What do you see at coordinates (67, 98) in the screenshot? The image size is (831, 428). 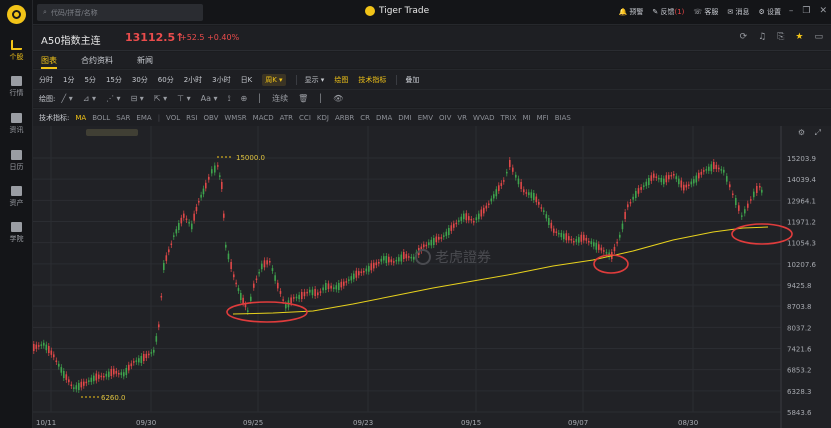 I see `line-tool-icon: ╱ ▾` at bounding box center [67, 98].